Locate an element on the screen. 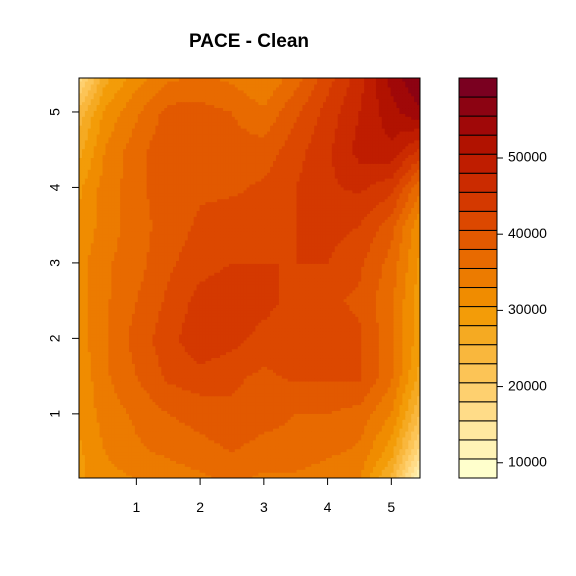 The image size is (576, 576). chart-title: PACE - Clean is located at coordinates (249, 41).